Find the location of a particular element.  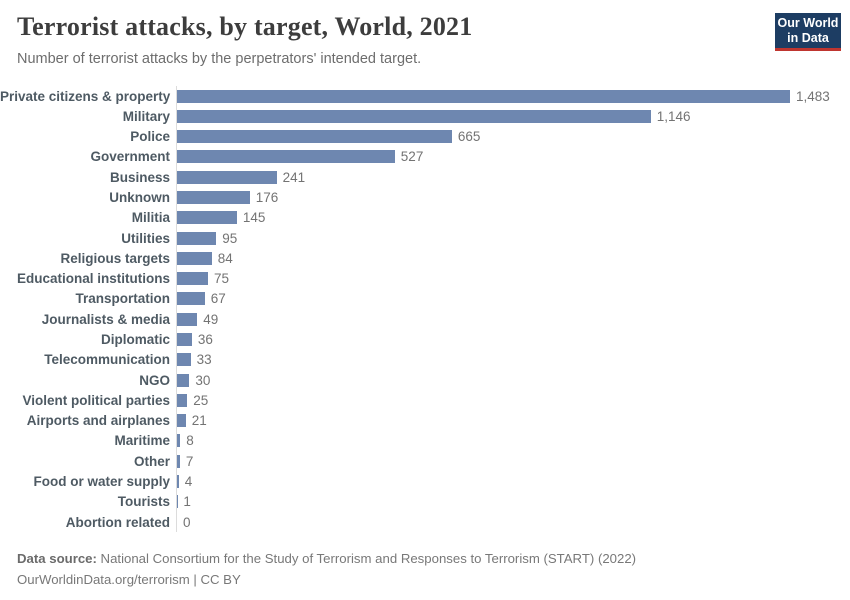

category-label: Unknown is located at coordinates (139, 198).